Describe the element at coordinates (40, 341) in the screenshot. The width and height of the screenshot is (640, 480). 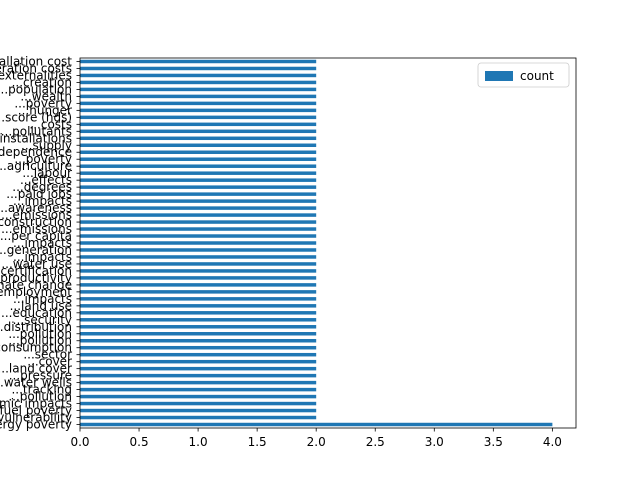
I see `y-tick-label: ...pollution` at that location.